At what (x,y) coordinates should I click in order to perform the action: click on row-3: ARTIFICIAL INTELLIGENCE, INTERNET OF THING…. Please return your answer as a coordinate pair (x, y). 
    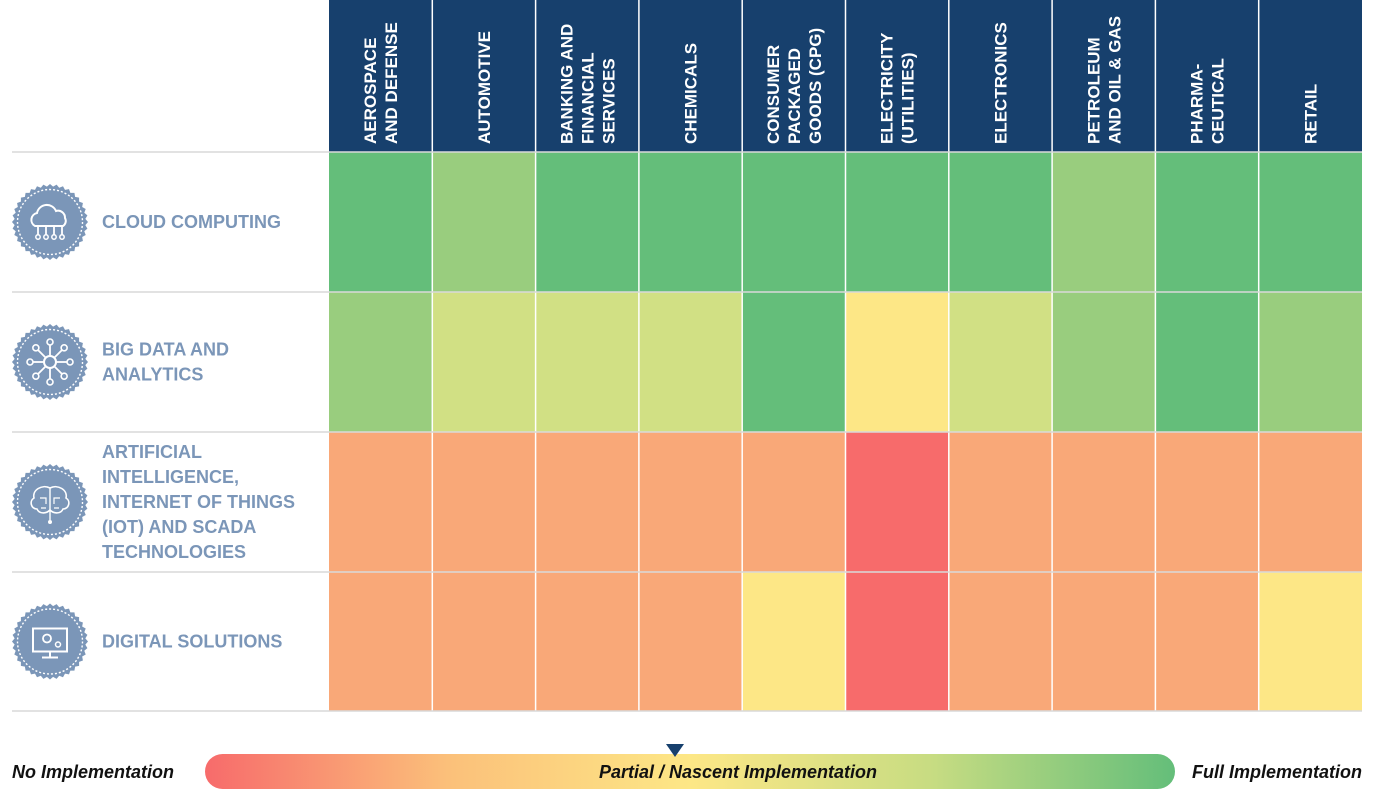
    Looking at the image, I should click on (153, 502).